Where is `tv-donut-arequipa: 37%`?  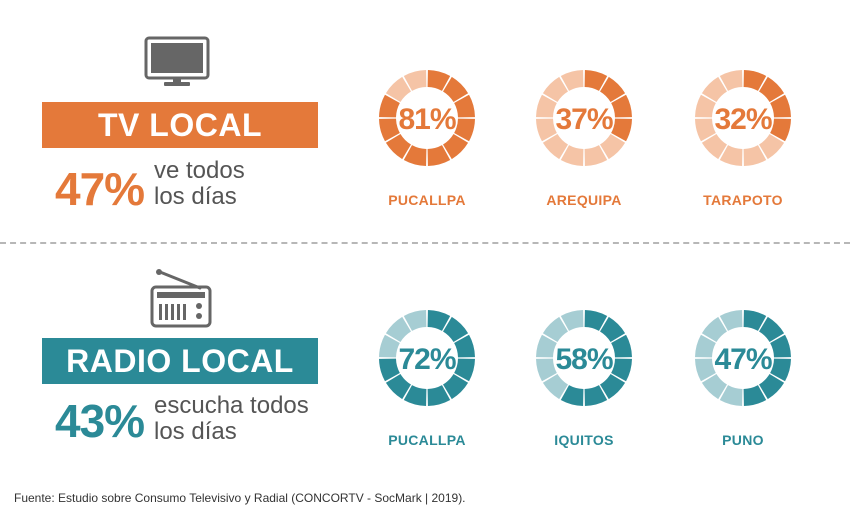
tv-donut-arequipa: 37% is located at coordinates (584, 118).